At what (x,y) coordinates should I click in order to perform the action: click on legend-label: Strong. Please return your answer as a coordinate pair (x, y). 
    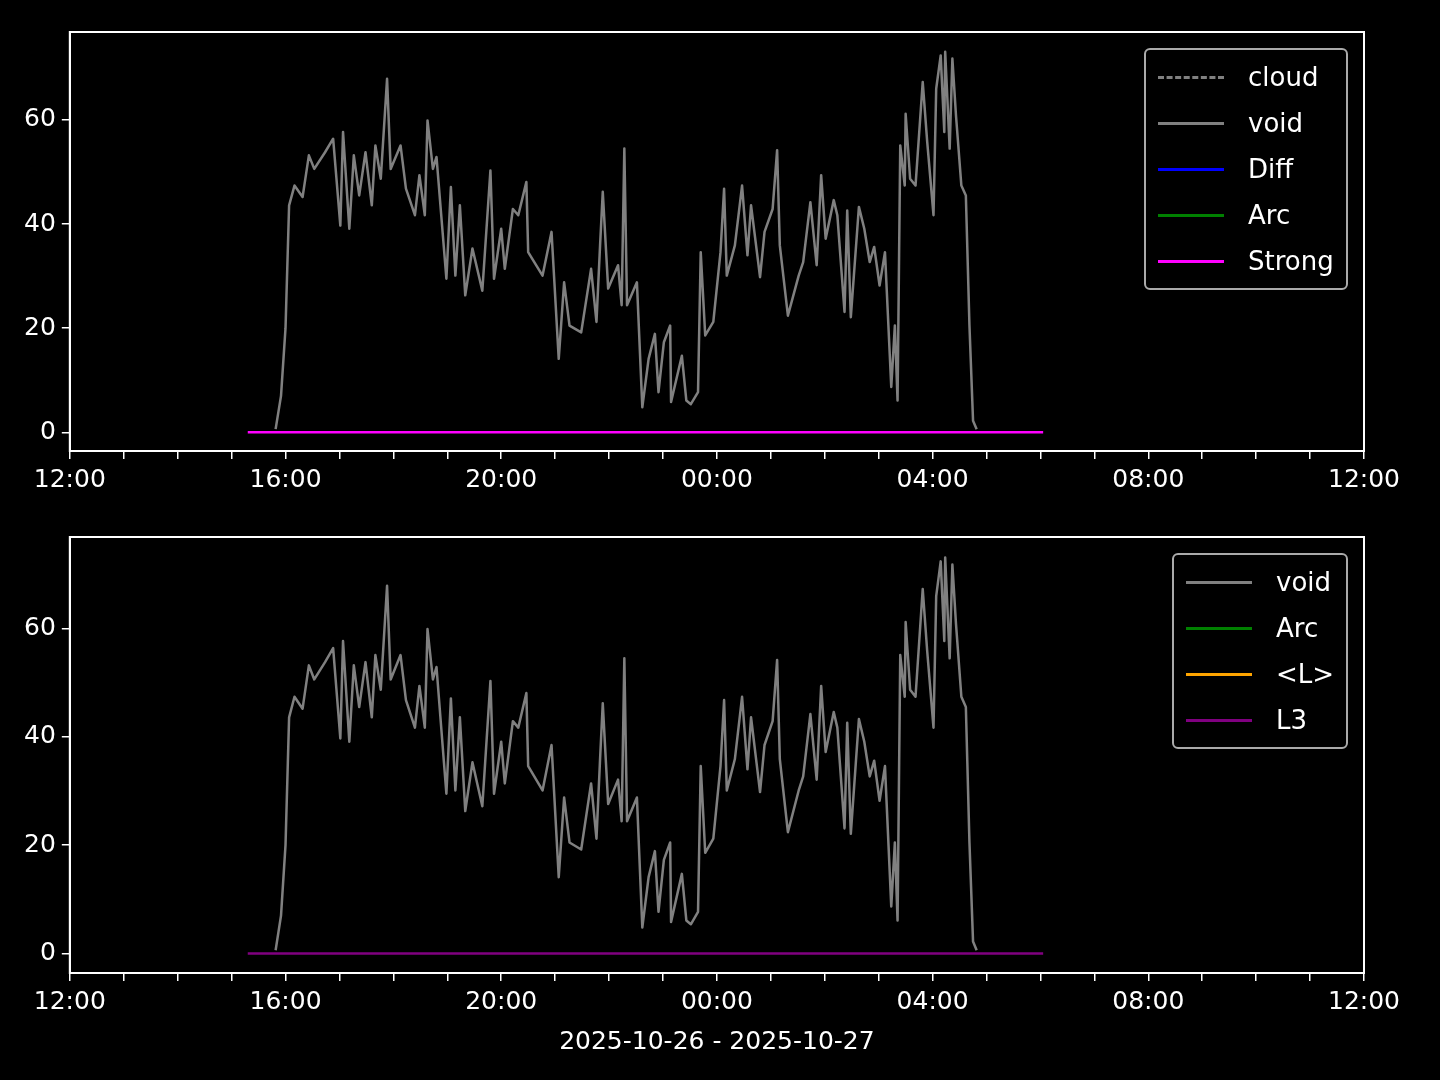
    Looking at the image, I should click on (1291, 261).